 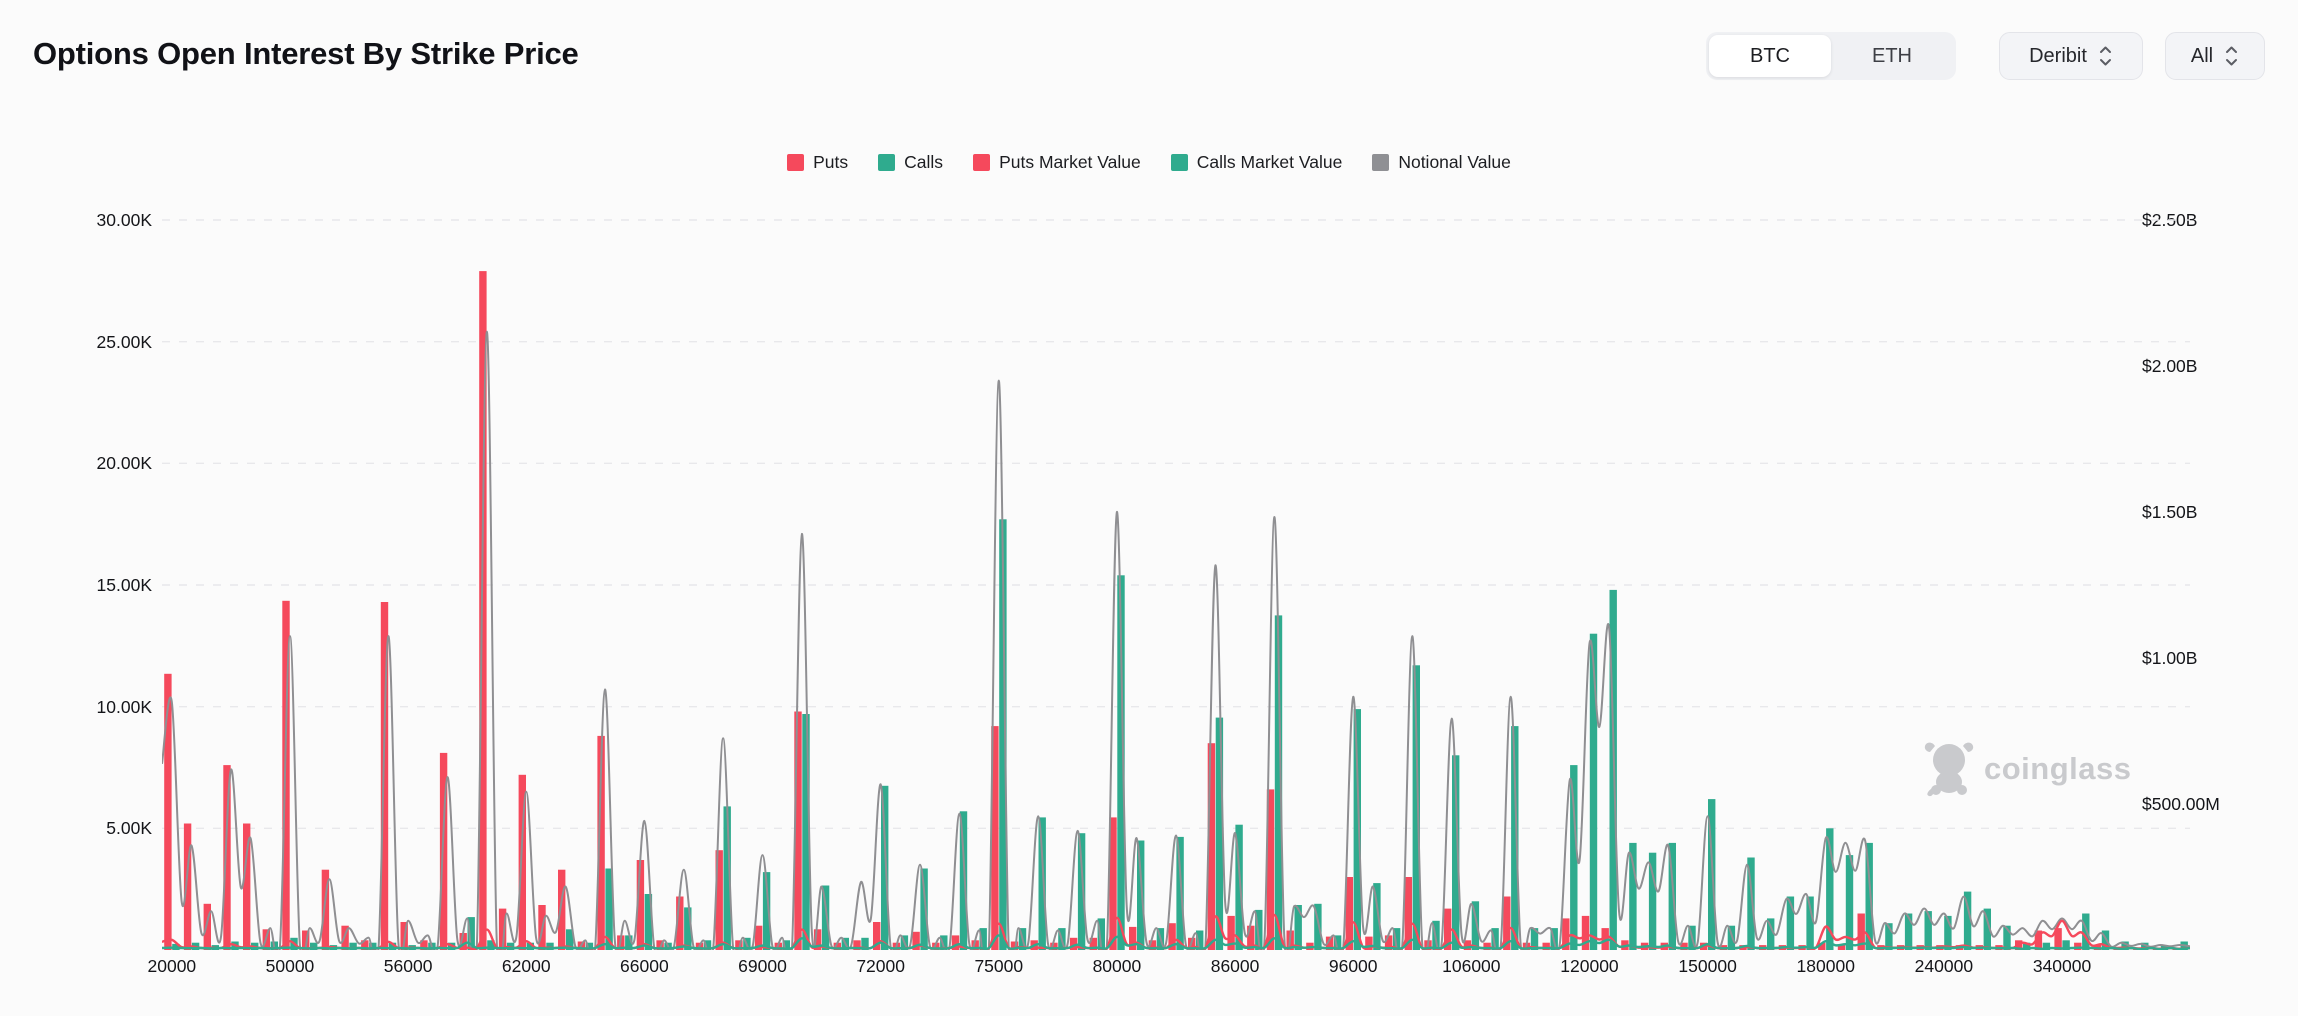 I want to click on x-axis-tick-label: 20000, so click(x=172, y=966).